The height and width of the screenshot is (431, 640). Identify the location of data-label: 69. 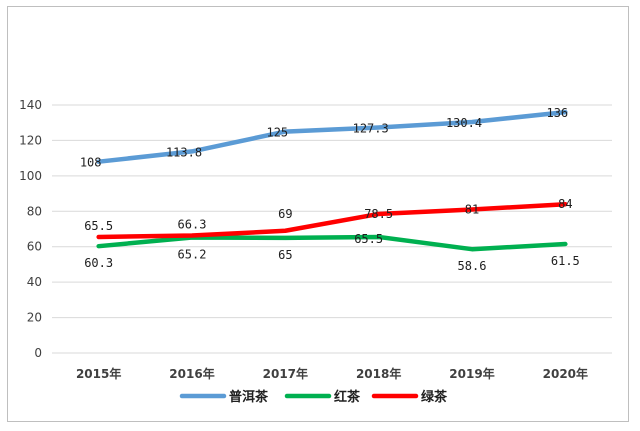
(285, 214).